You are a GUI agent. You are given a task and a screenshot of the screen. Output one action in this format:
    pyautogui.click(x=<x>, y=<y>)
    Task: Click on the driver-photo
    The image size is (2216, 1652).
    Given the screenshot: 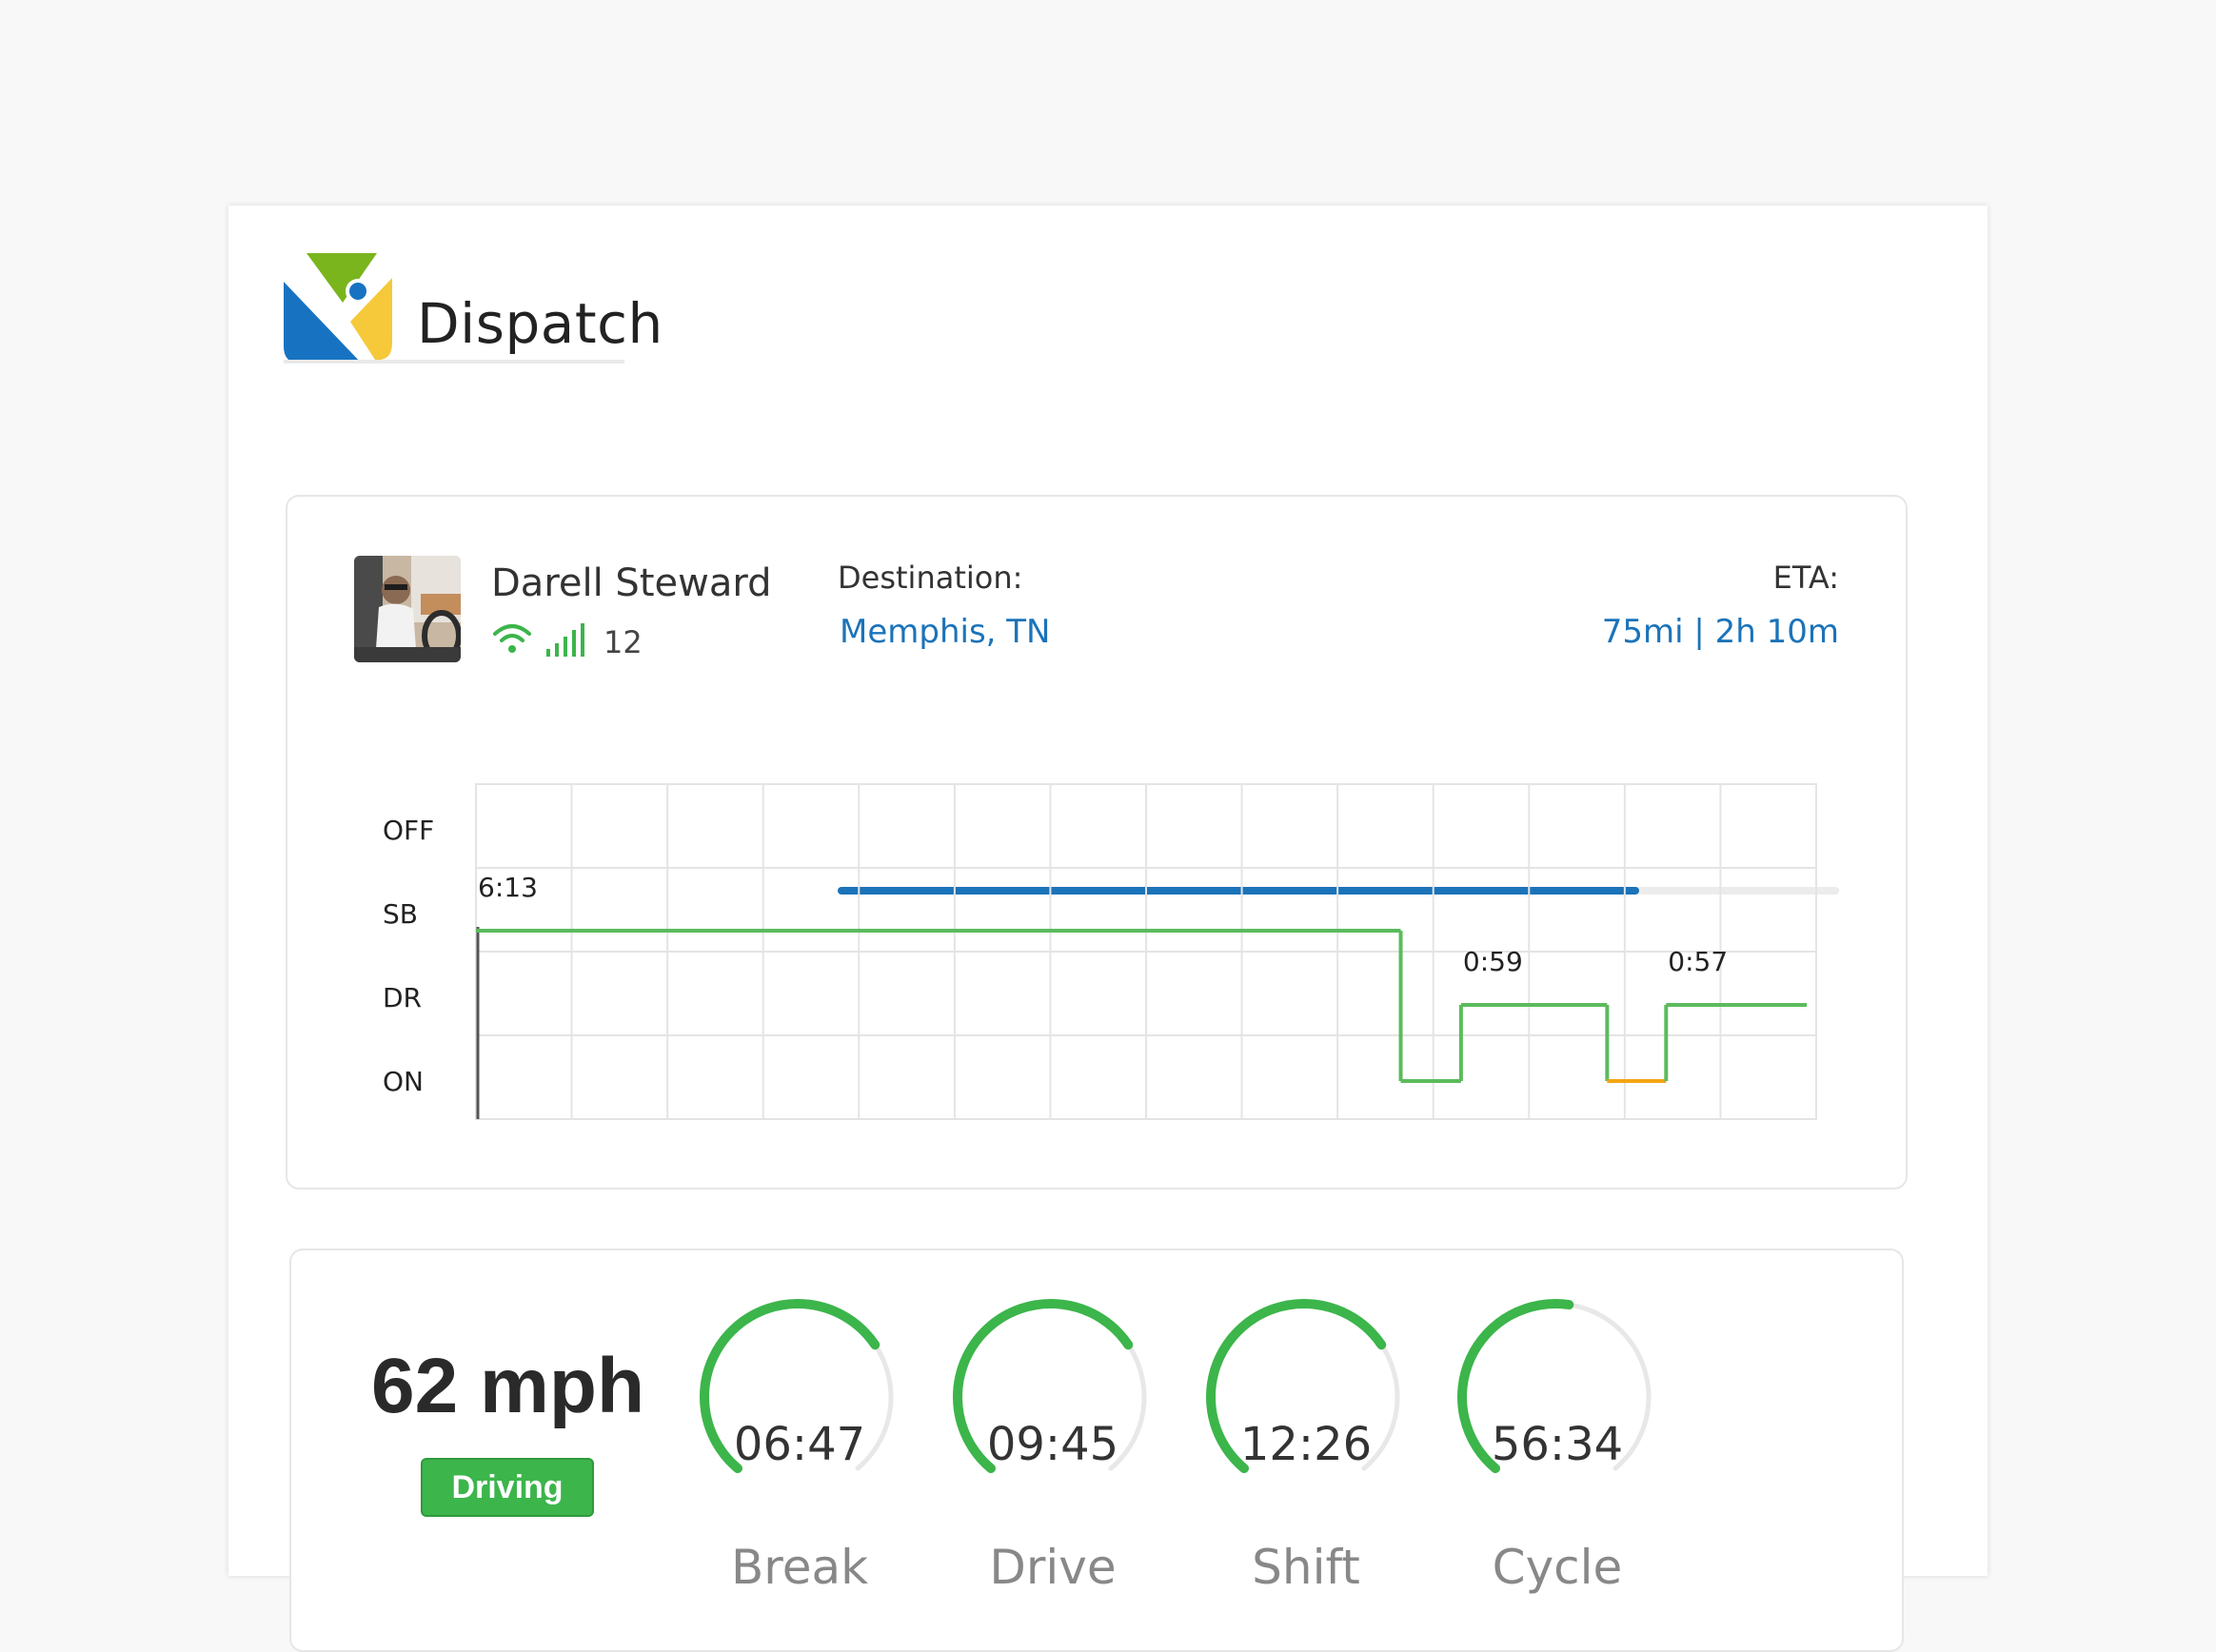 What is the action you would take?
    pyautogui.click(x=407, y=609)
    